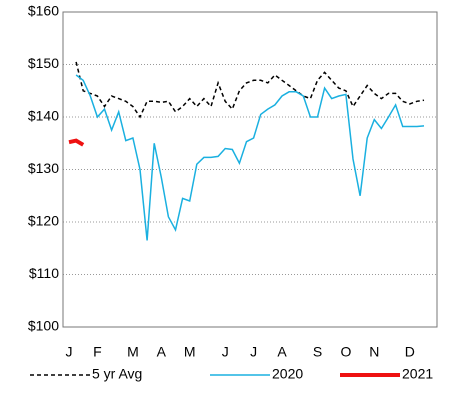  Describe the element at coordinates (97, 352) in the screenshot. I see `x-tick-label: F` at that location.